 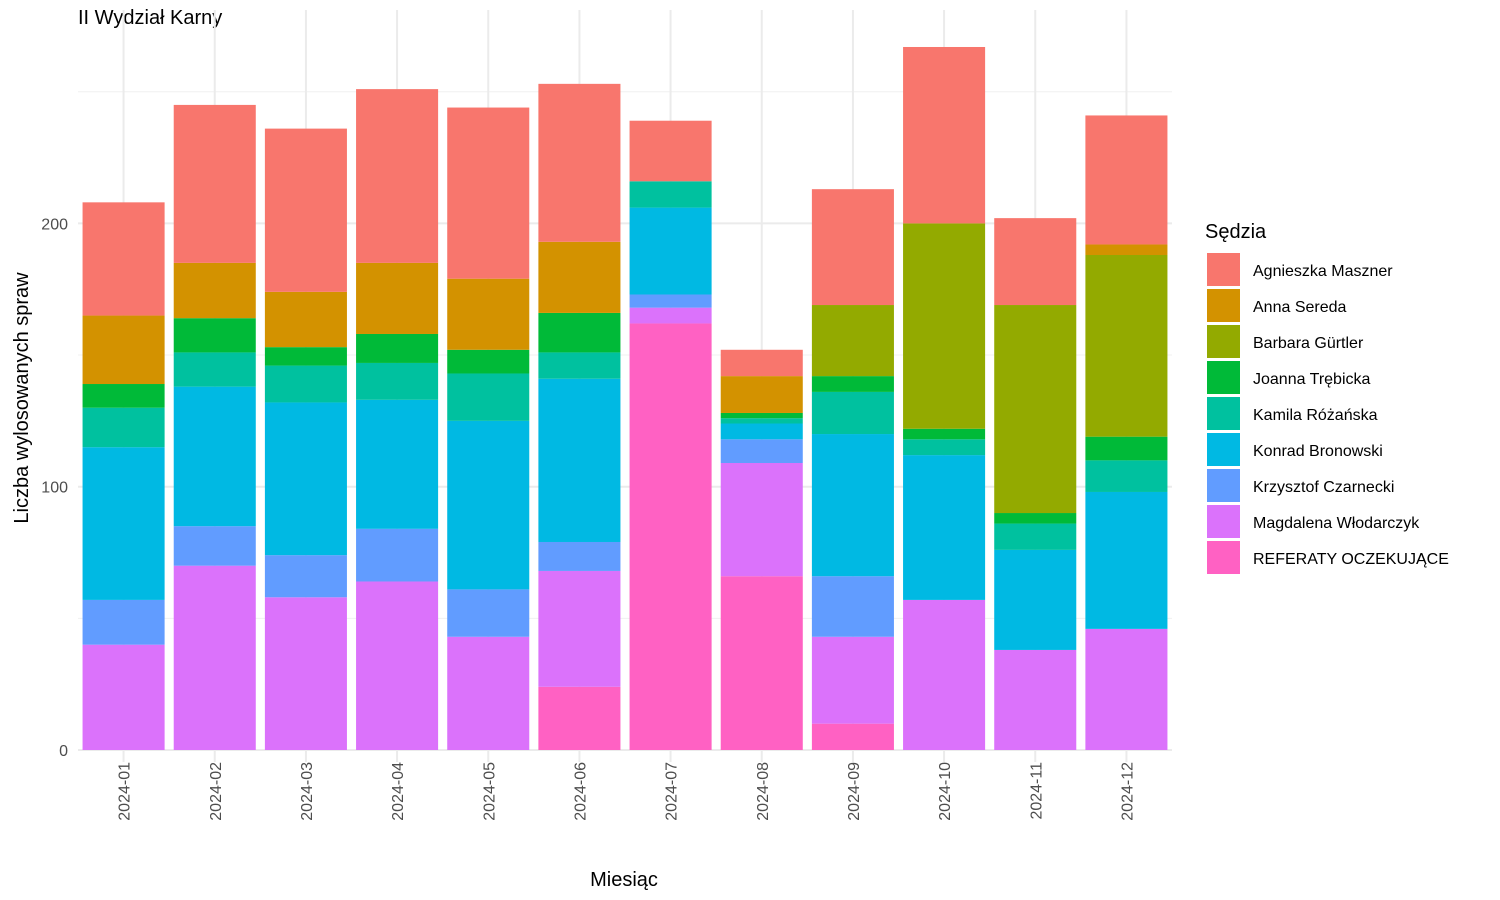 What do you see at coordinates (1323, 271) in the screenshot?
I see `legend-label-agnieszka-maszner: Agnieszka Maszner` at bounding box center [1323, 271].